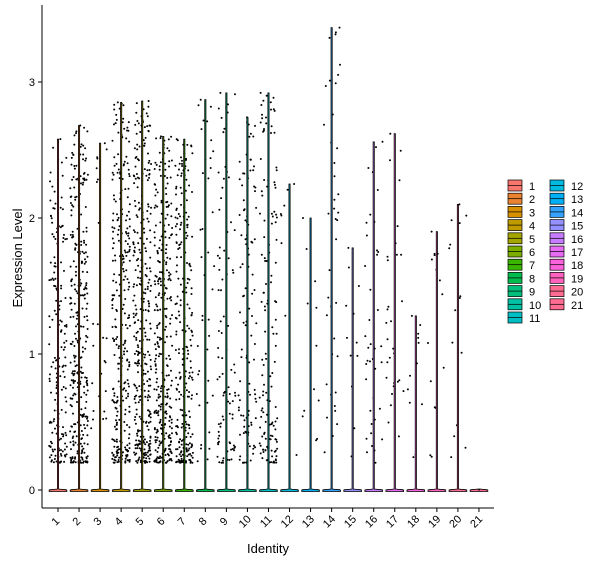 This screenshot has width=600, height=568. I want to click on legend-label-20: 20, so click(577, 293).